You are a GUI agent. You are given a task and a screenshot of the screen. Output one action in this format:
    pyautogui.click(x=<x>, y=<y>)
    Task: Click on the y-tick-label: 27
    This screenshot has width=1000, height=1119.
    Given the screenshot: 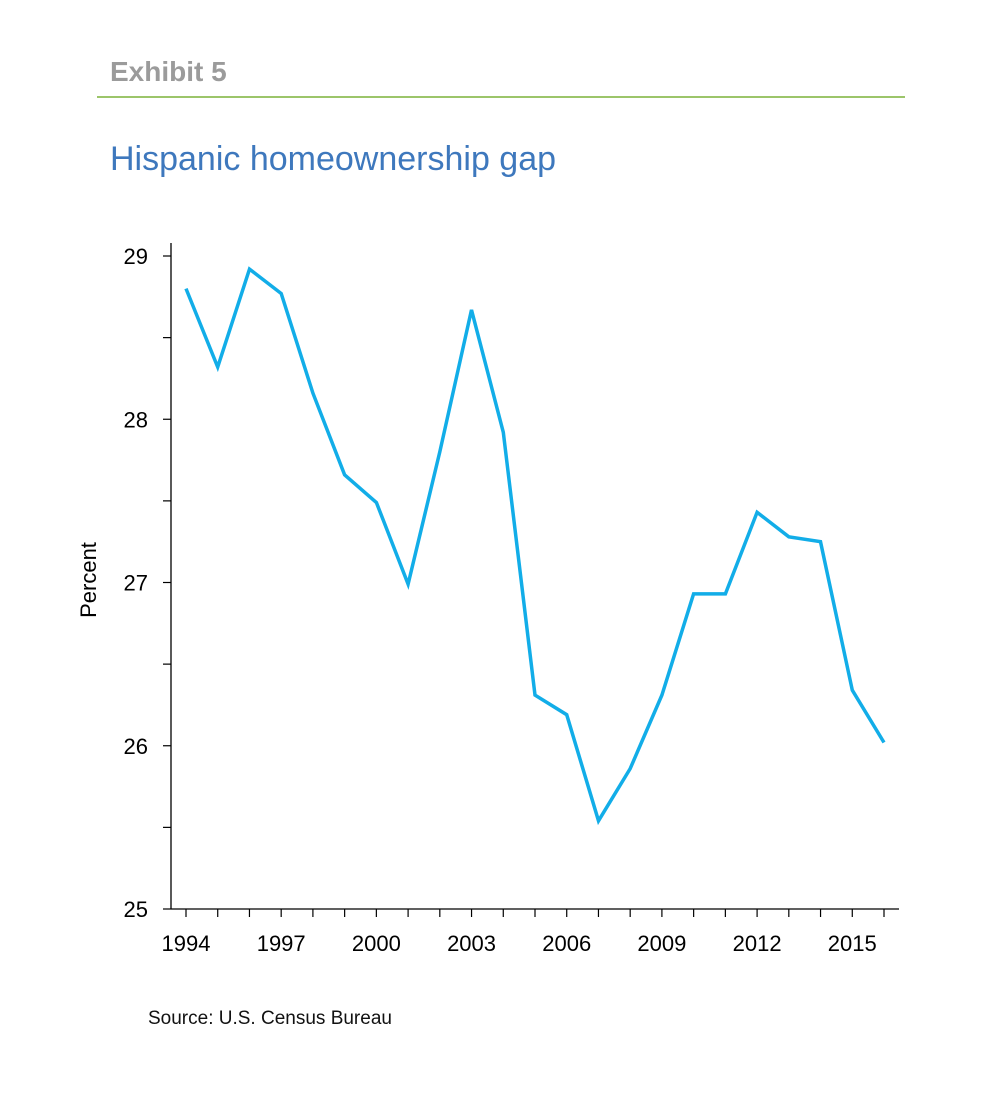 What is the action you would take?
    pyautogui.click(x=136, y=583)
    